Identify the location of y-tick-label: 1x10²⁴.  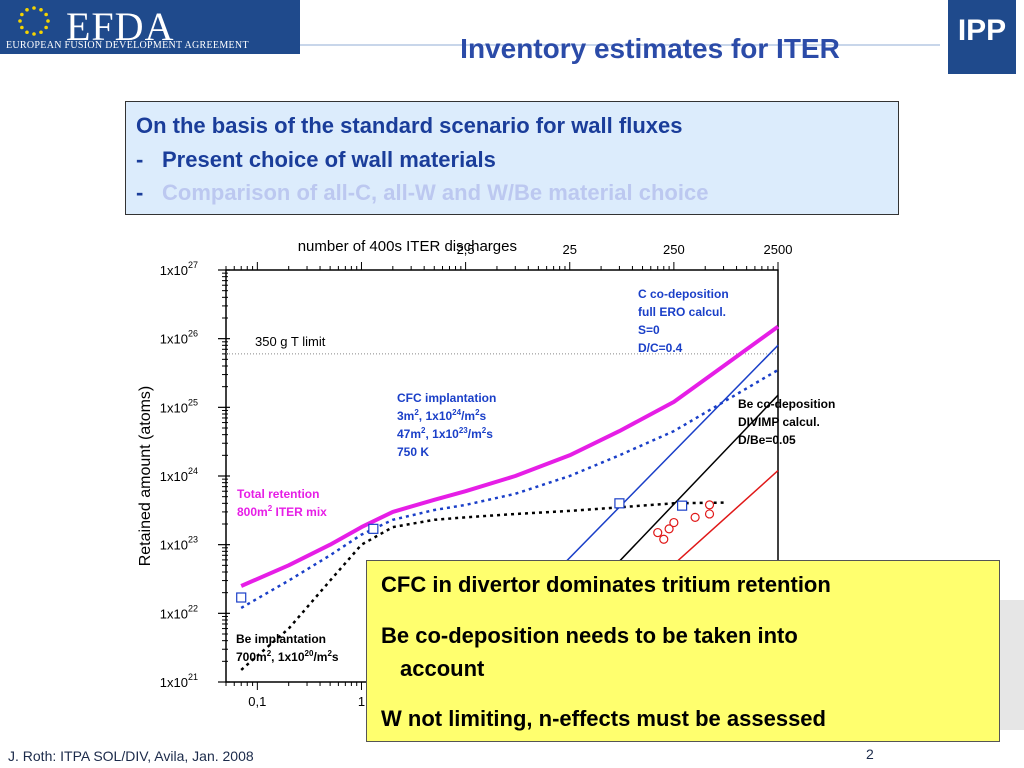
(179, 475).